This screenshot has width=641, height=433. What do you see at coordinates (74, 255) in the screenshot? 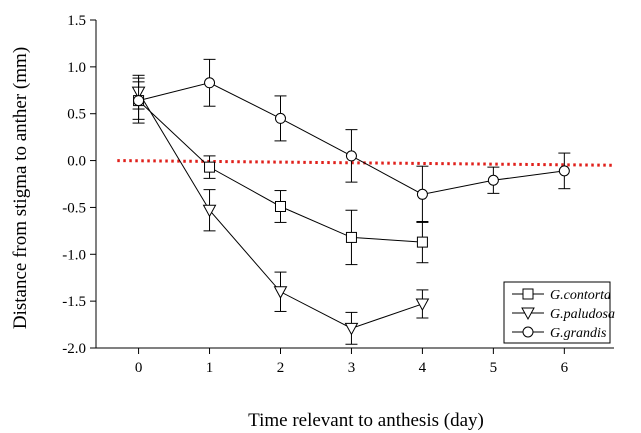
I see `y-tick-label: -1.0` at bounding box center [74, 255].